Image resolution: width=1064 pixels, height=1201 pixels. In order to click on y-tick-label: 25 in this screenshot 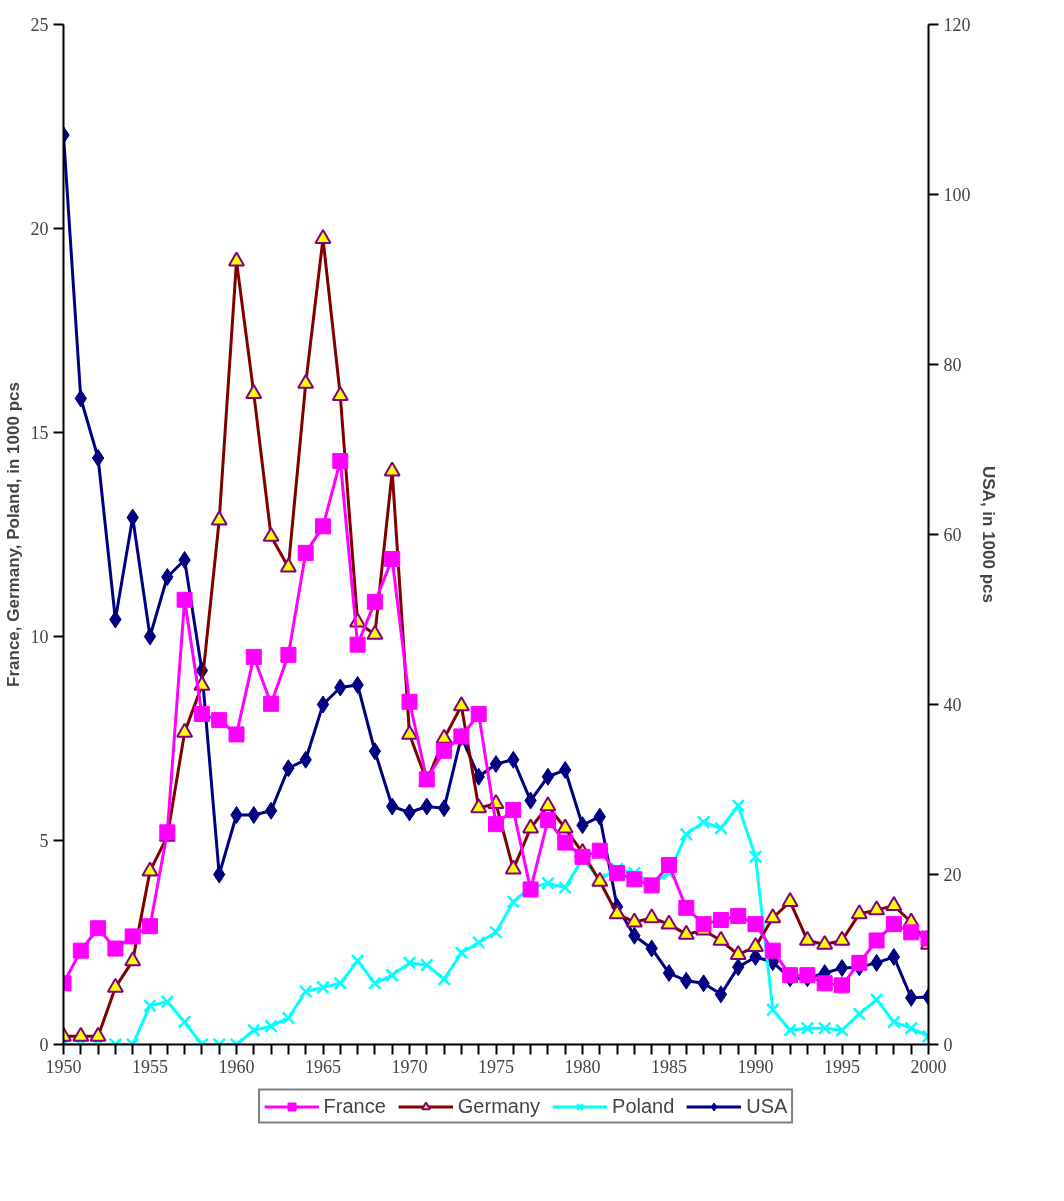, I will do `click(39, 25)`.